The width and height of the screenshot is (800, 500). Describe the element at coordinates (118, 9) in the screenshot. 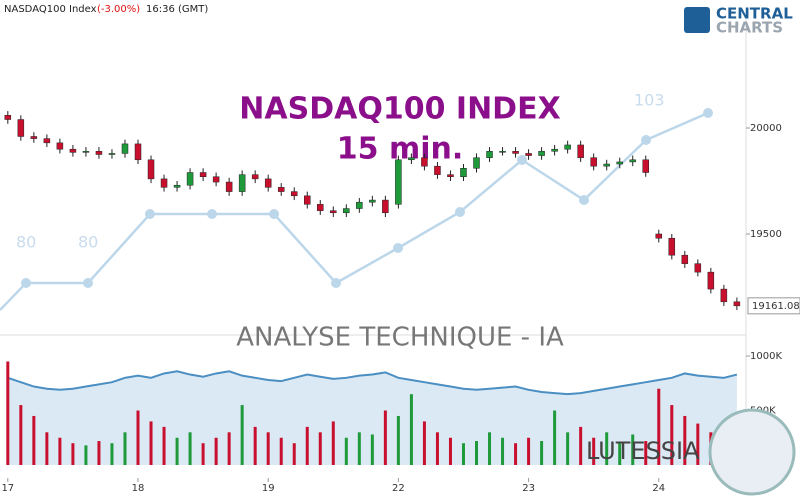

I see `change: (-3.00%)` at that location.